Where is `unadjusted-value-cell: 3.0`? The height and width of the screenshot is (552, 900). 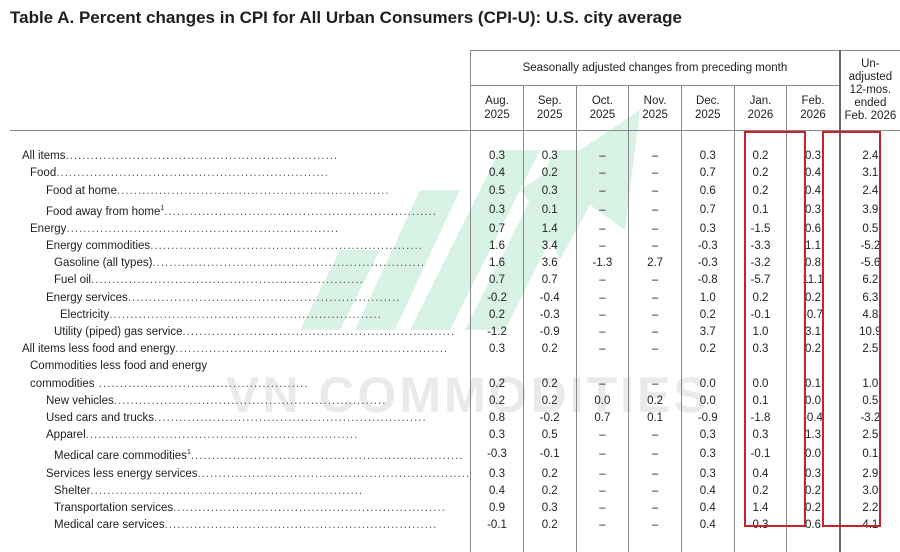
unadjusted-value-cell: 3.0 is located at coordinates (869, 491).